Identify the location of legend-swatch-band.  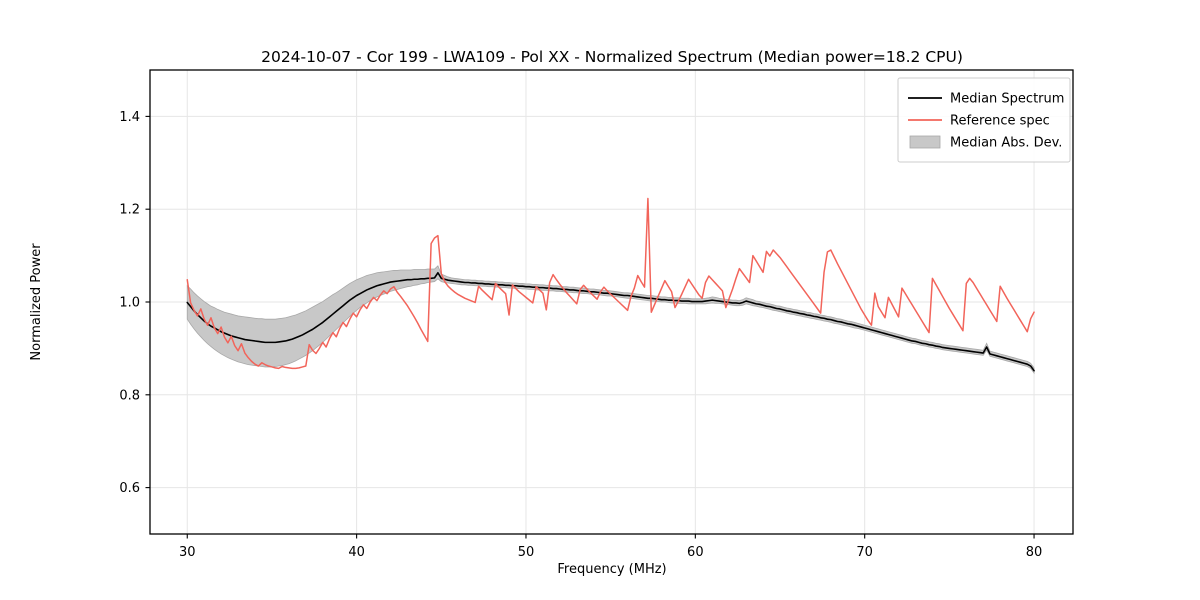
(925, 142).